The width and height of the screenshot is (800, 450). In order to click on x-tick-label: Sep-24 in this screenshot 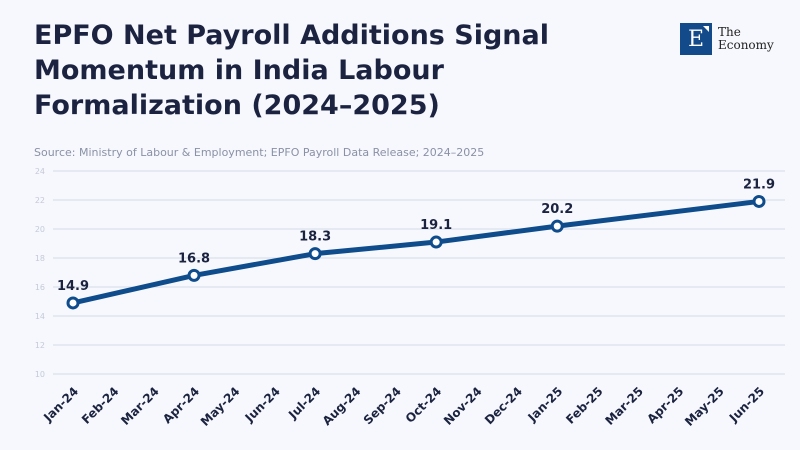, I will do `click(382, 405)`.